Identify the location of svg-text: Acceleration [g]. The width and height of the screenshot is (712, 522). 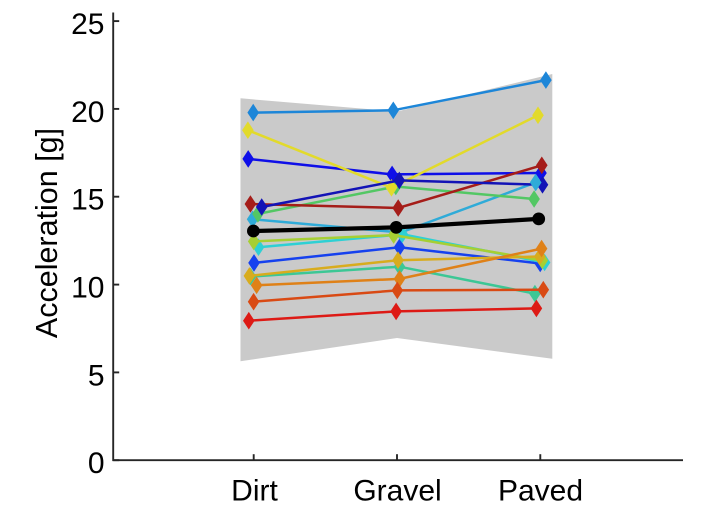
(47, 233).